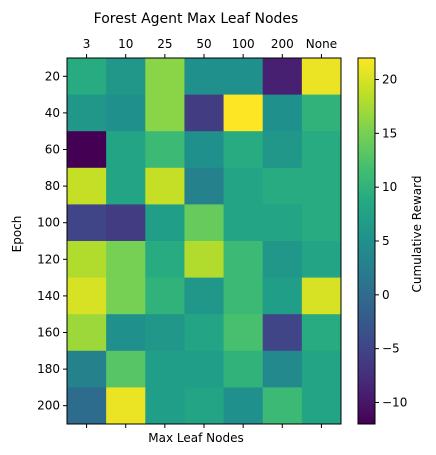  What do you see at coordinates (48, 259) in the screenshot?
I see `y-tick-label: 120` at bounding box center [48, 259].